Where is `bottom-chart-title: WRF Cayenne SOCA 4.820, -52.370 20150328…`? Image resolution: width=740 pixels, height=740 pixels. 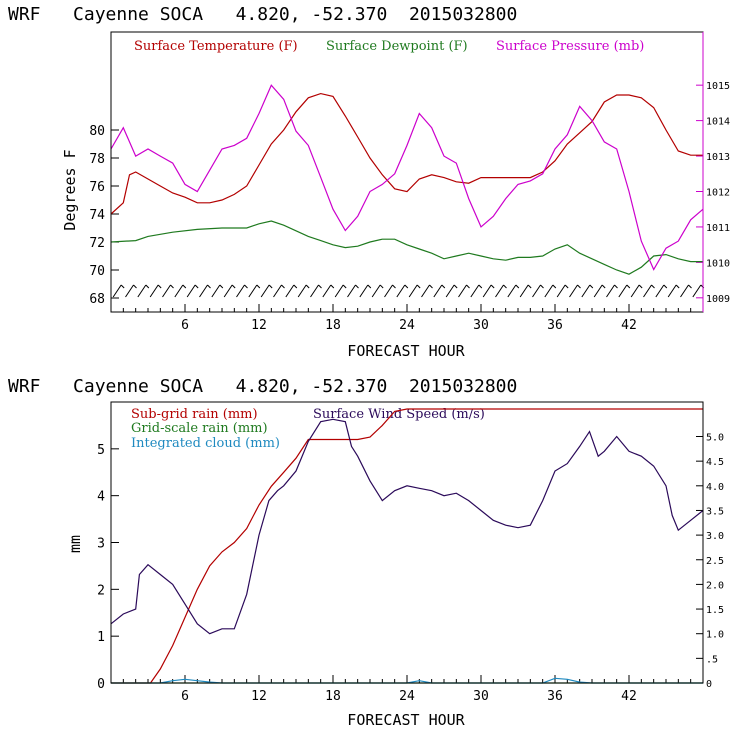 bottom-chart-title: WRF Cayenne SOCA 4.820, -52.370 20150328… is located at coordinates (262, 386).